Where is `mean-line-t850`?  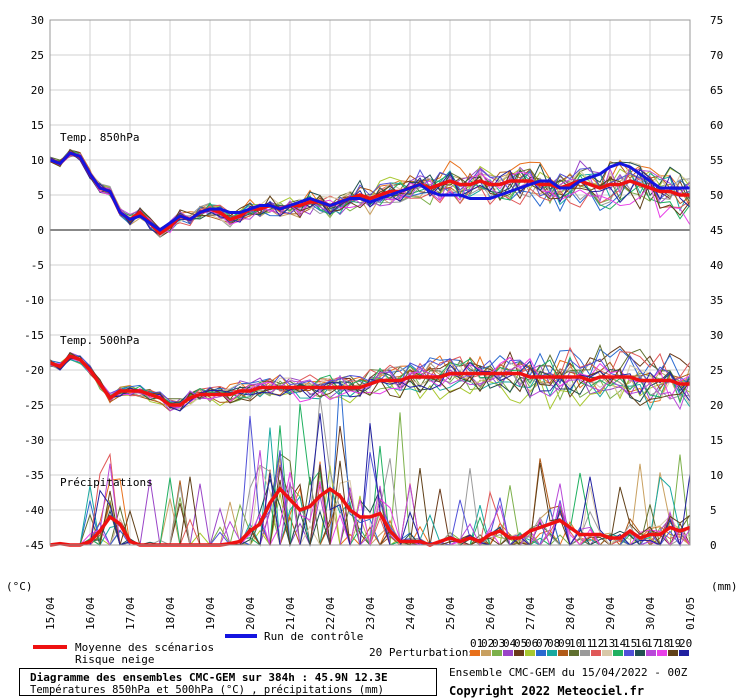
mean-line-t850 is located at coordinates (369, 193).